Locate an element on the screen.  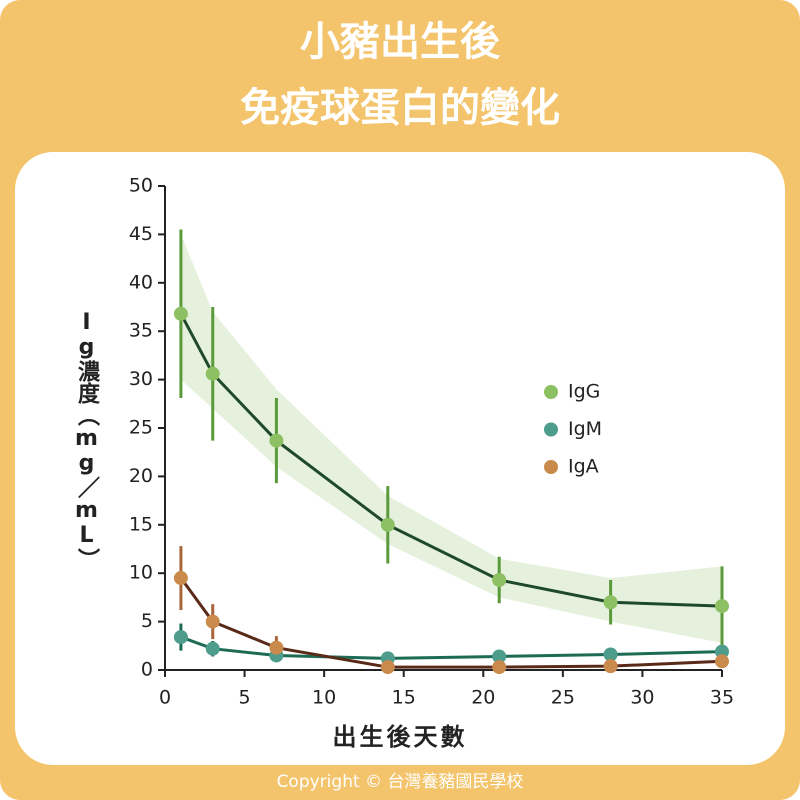
x-tick-label: 10 is located at coordinates (324, 698).